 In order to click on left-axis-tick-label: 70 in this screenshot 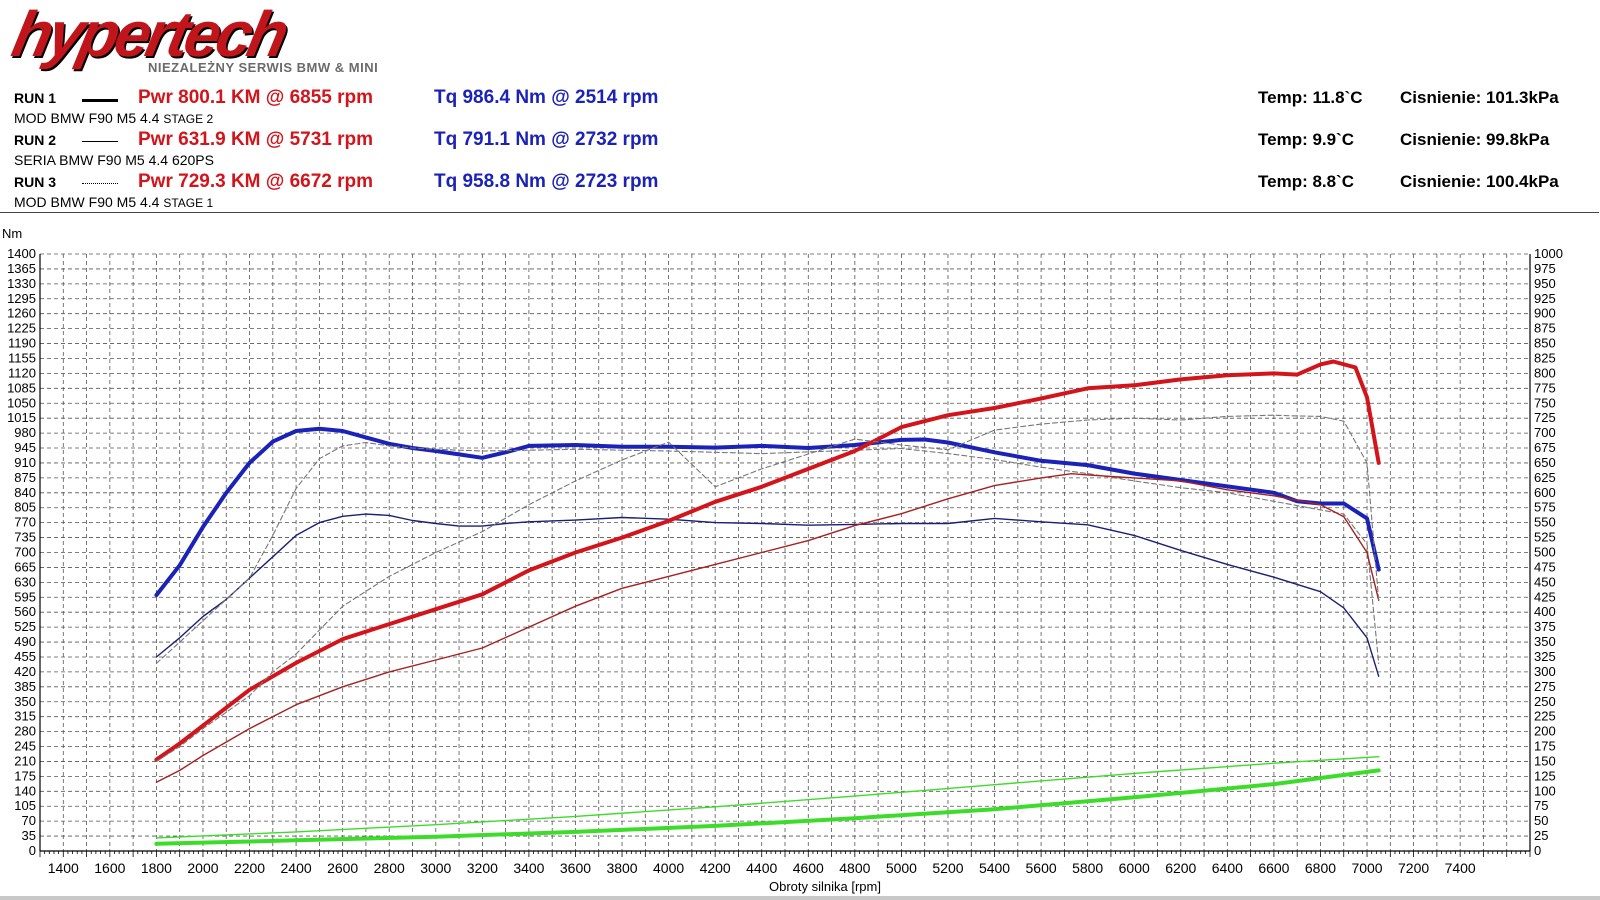, I will do `click(29, 820)`.